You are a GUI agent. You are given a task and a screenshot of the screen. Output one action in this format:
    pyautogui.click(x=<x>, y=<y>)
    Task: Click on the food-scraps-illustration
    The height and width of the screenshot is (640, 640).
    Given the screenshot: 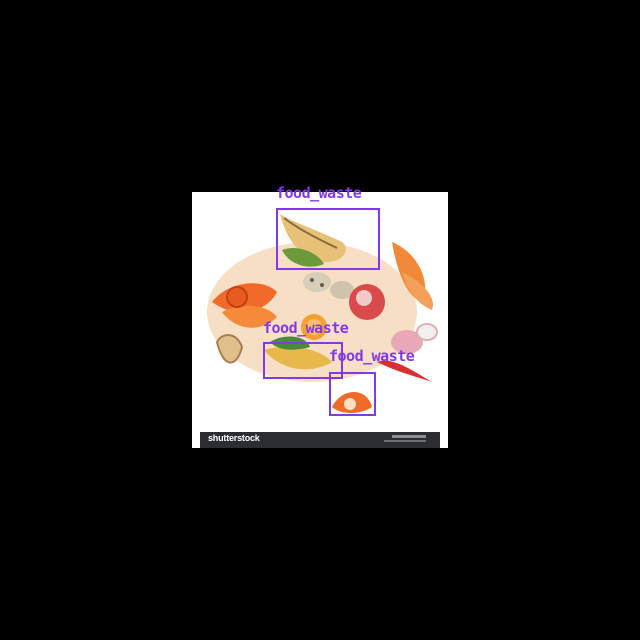 What is the action you would take?
    pyautogui.click(x=322, y=314)
    